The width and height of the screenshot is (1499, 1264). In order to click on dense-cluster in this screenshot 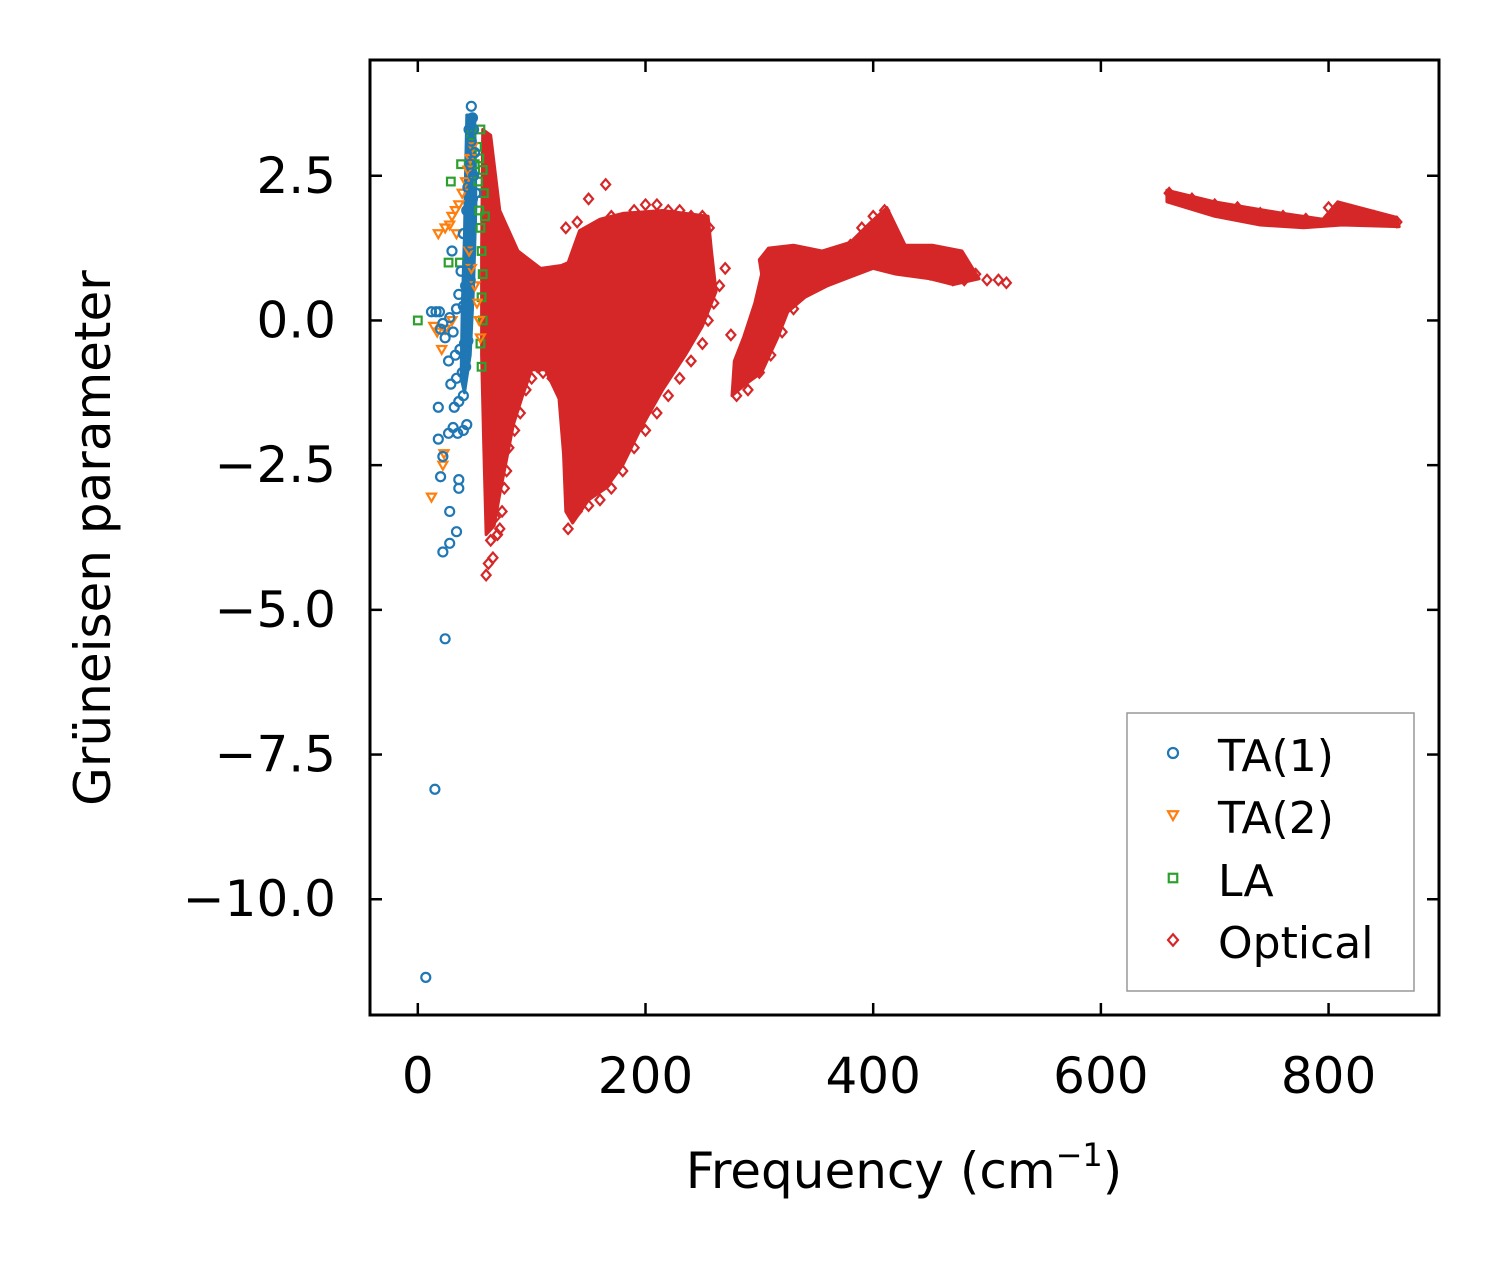, I will do `click(855, 302)`.